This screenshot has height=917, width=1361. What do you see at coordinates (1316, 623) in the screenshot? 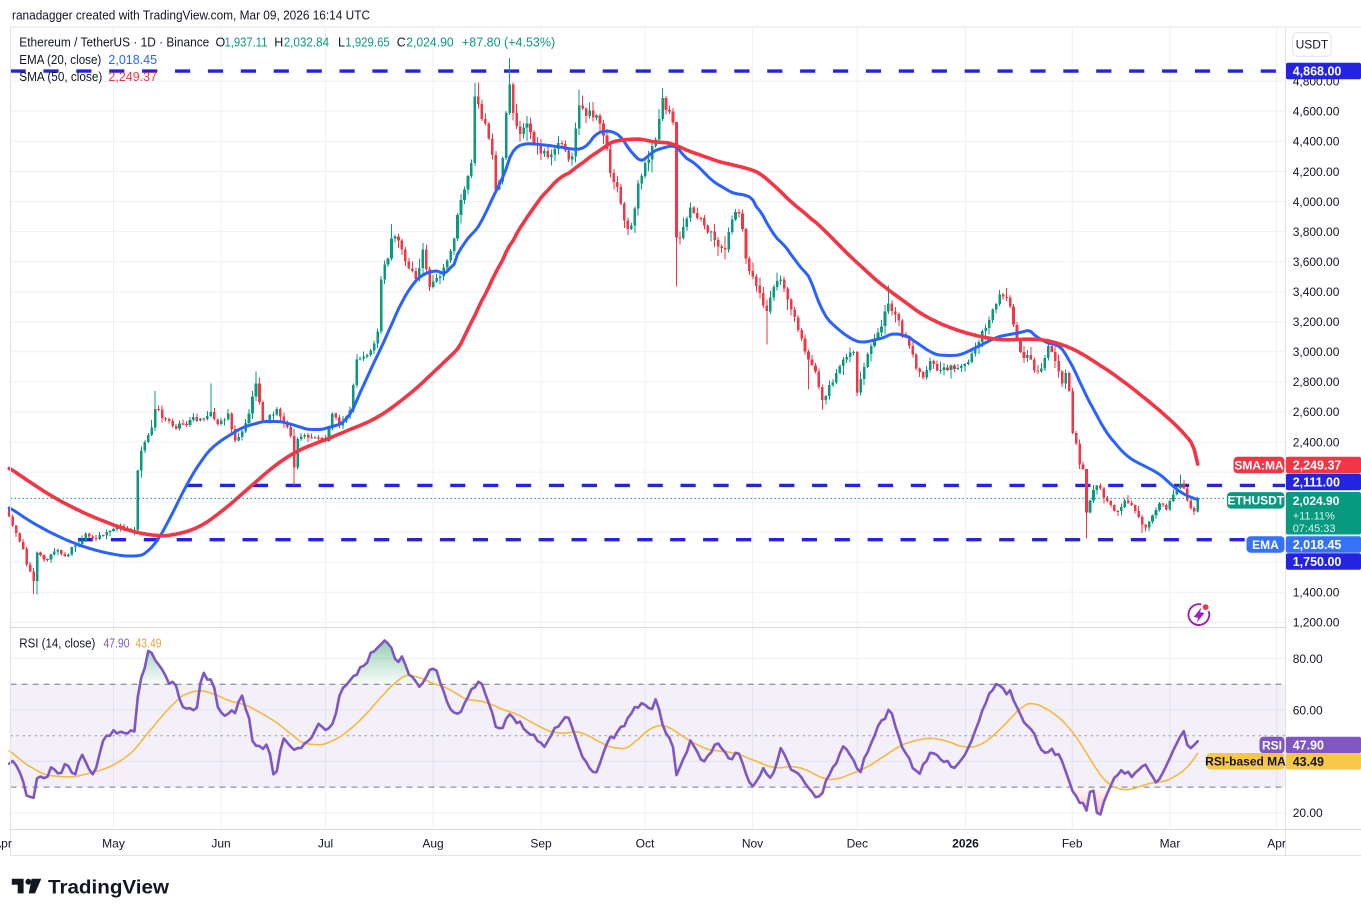
I see `svg-text: 1,200.00` at bounding box center [1316, 623].